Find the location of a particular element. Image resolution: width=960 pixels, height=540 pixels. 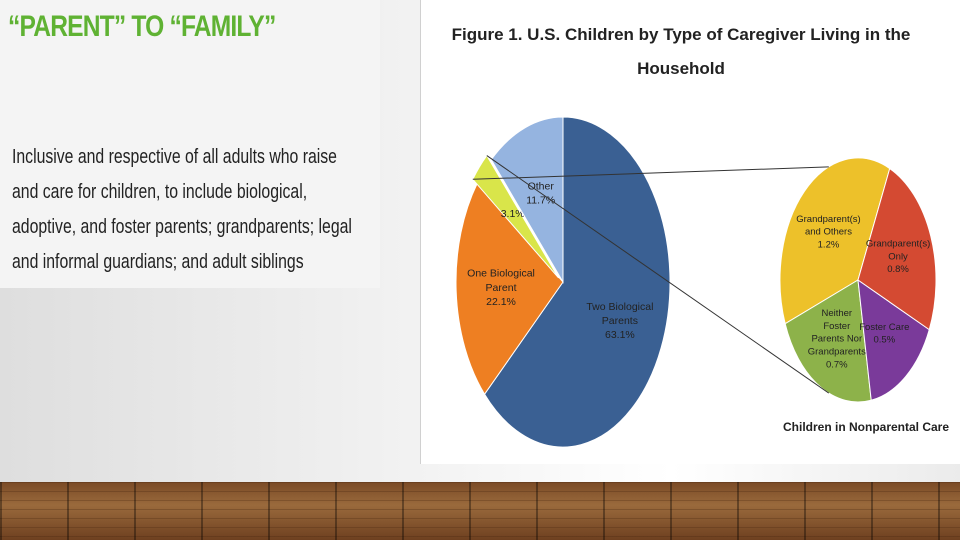

pie-slice-neither-foster-parents-nor-grandparents is located at coordinates (828, 341).